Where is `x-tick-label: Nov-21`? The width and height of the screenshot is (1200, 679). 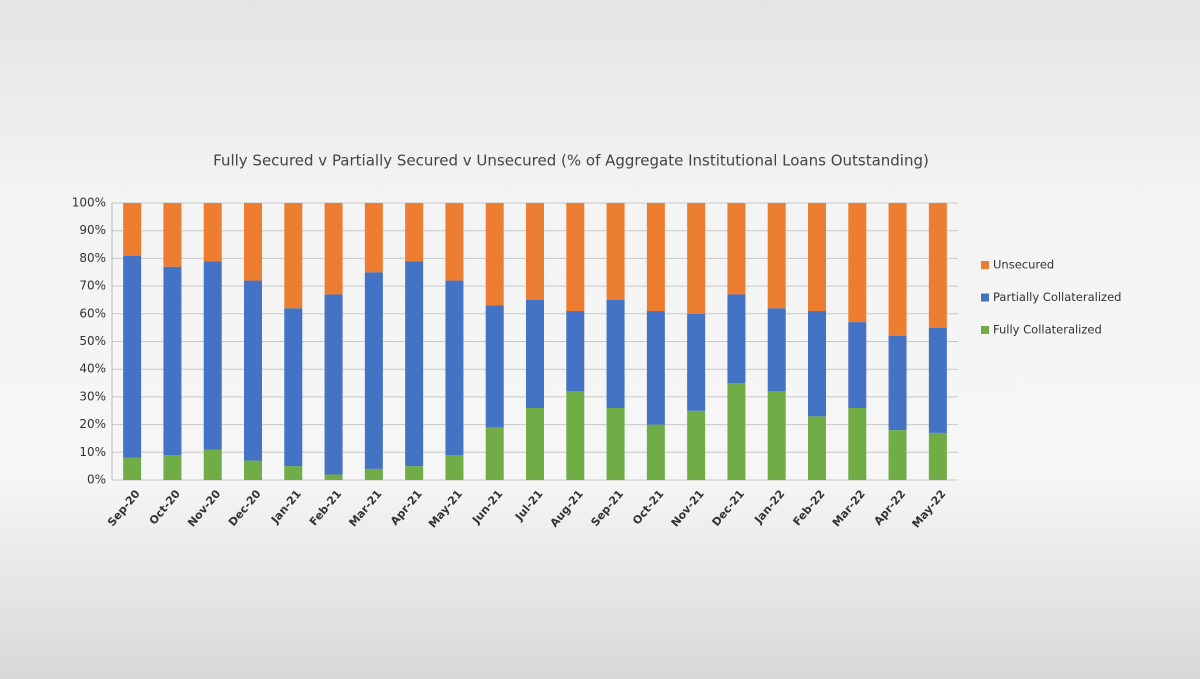
x-tick-label: Nov-21 is located at coordinates (688, 509).